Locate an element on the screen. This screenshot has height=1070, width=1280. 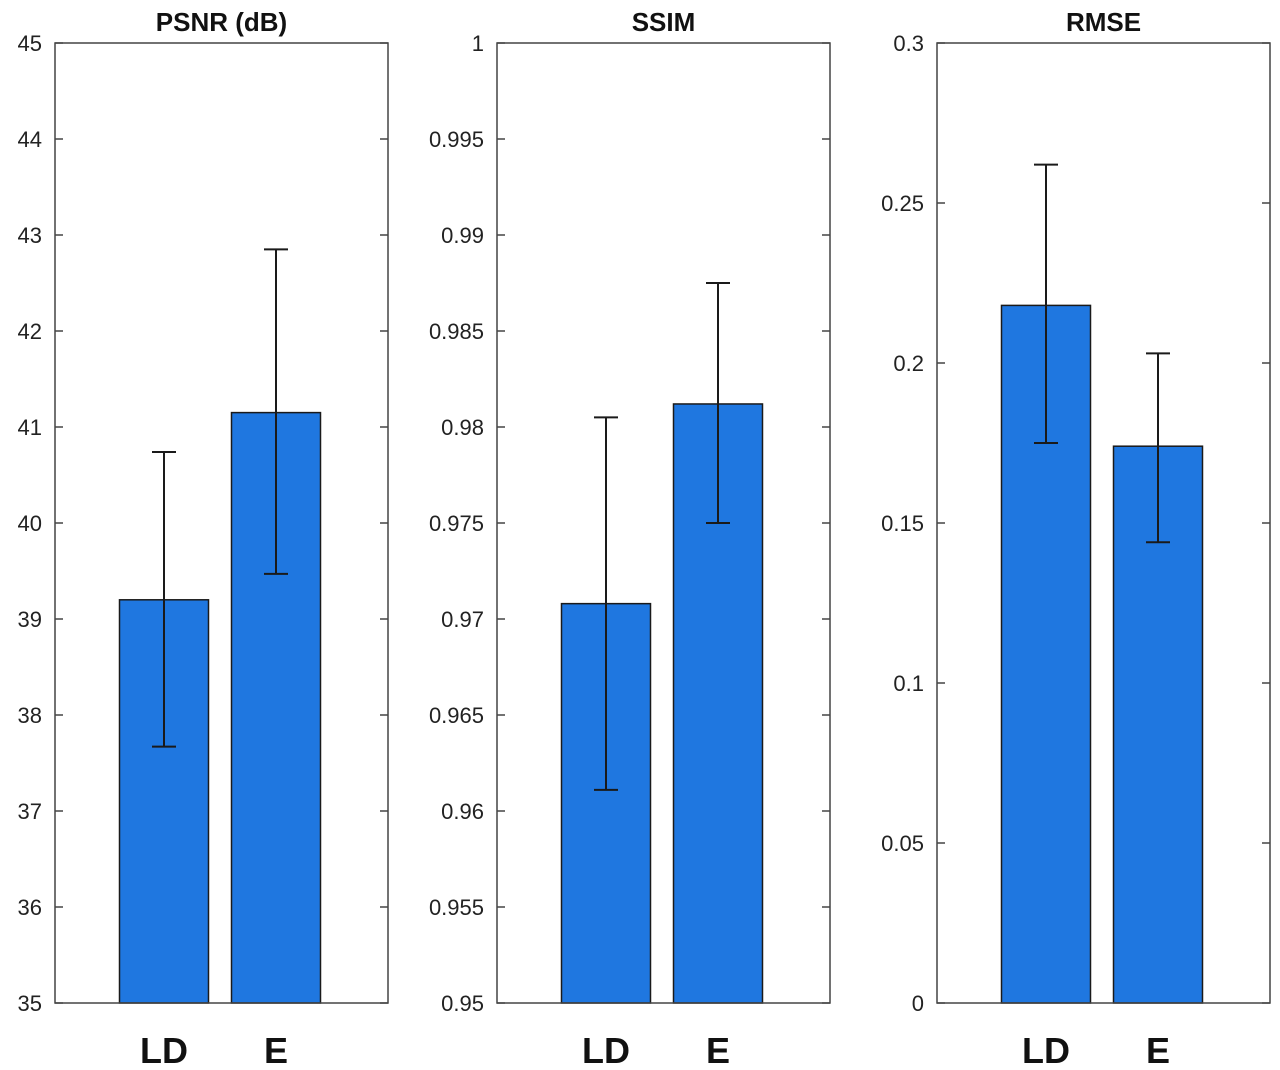
ytick-label: 36 is located at coordinates (30, 907).